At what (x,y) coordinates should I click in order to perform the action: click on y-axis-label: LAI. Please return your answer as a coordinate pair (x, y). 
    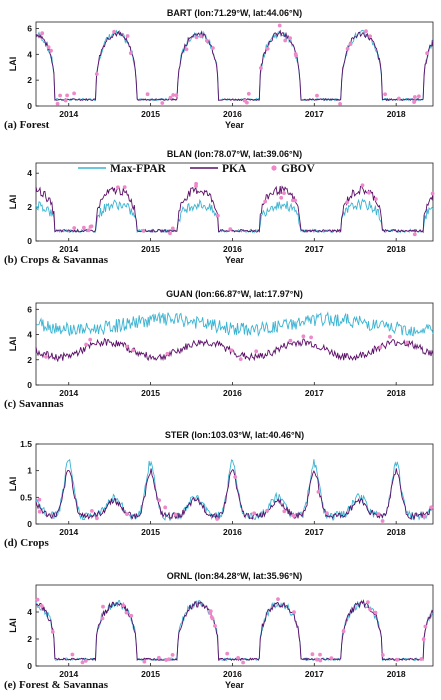
    Looking at the image, I should click on (13, 64).